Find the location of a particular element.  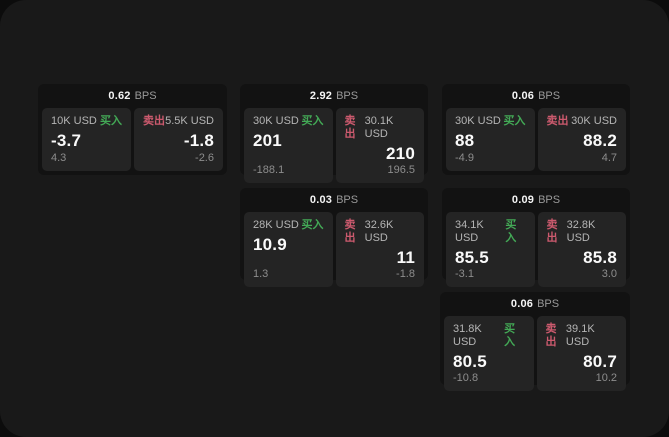

buy-price: 201 is located at coordinates (267, 140).